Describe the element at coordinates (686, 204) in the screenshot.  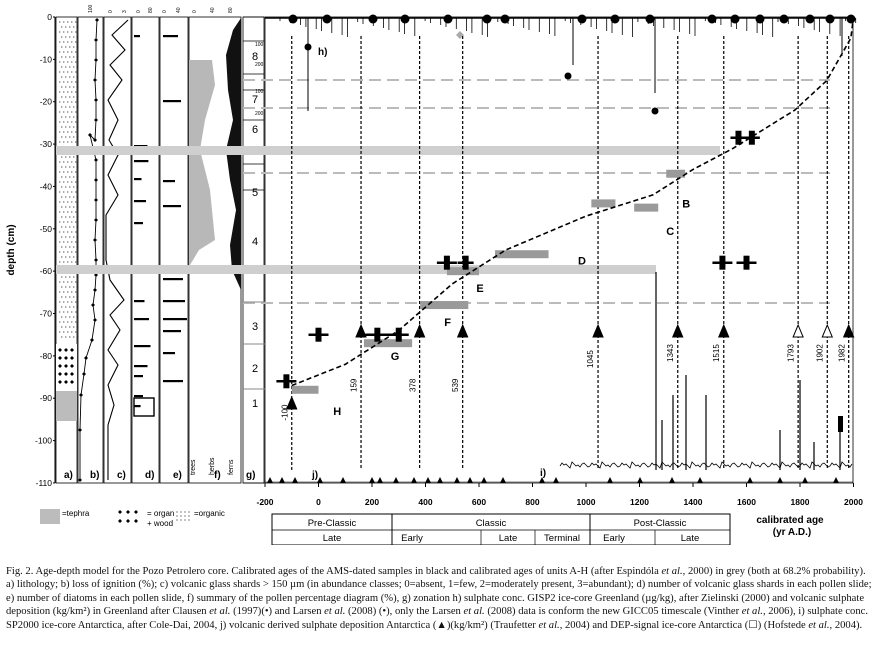
I see `unit-label: B` at that location.